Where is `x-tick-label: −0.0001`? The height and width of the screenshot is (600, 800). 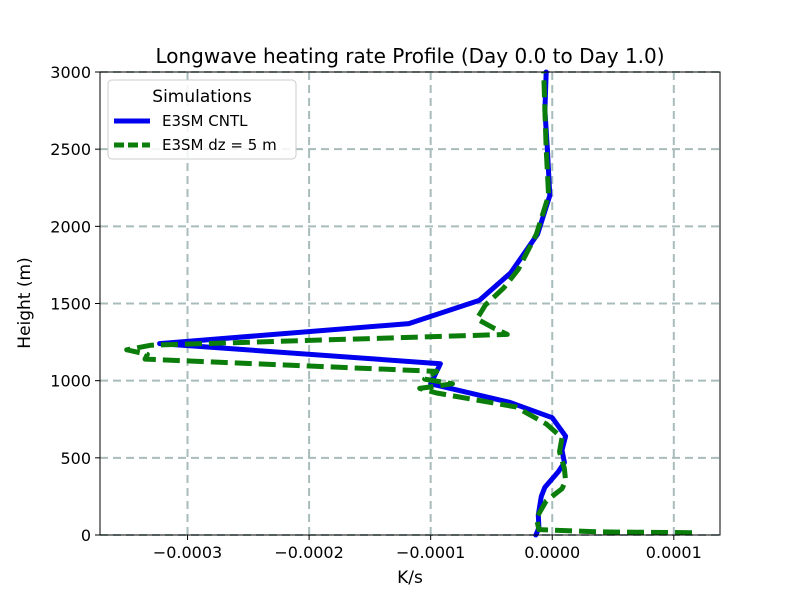
x-tick-label: −0.0001 is located at coordinates (430, 552).